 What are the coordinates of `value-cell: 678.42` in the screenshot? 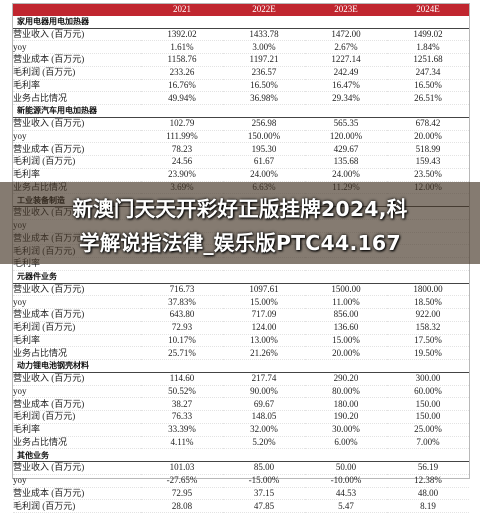 It's located at (428, 124).